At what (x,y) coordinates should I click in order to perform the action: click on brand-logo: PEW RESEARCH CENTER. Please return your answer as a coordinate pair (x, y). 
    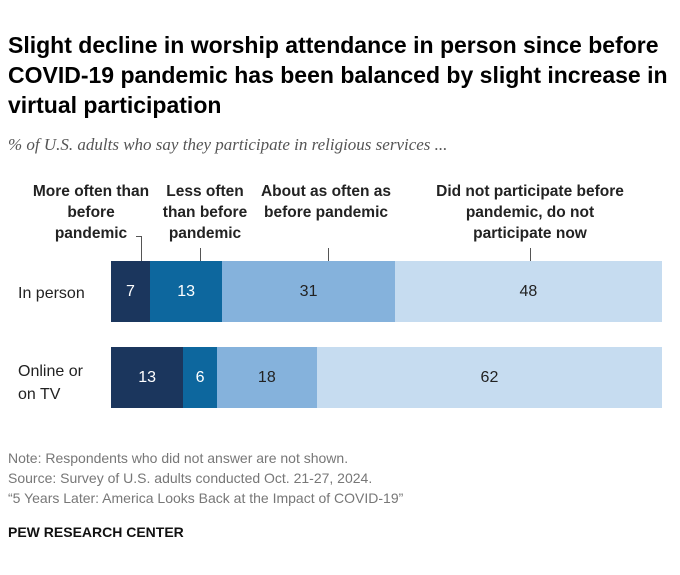
    Looking at the image, I should click on (96, 532).